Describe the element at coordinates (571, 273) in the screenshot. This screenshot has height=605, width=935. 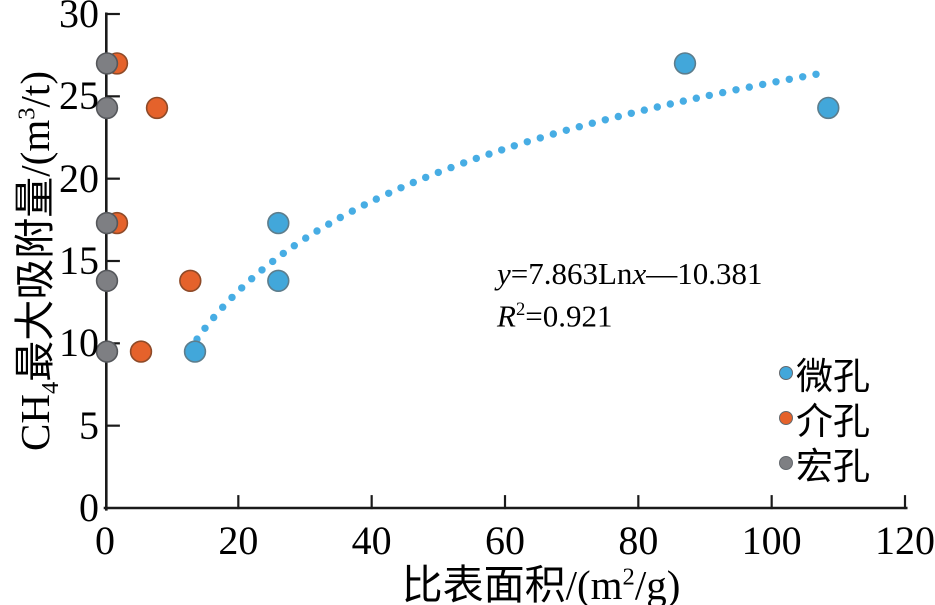
I see `equation-mid: =7.863Ln` at that location.